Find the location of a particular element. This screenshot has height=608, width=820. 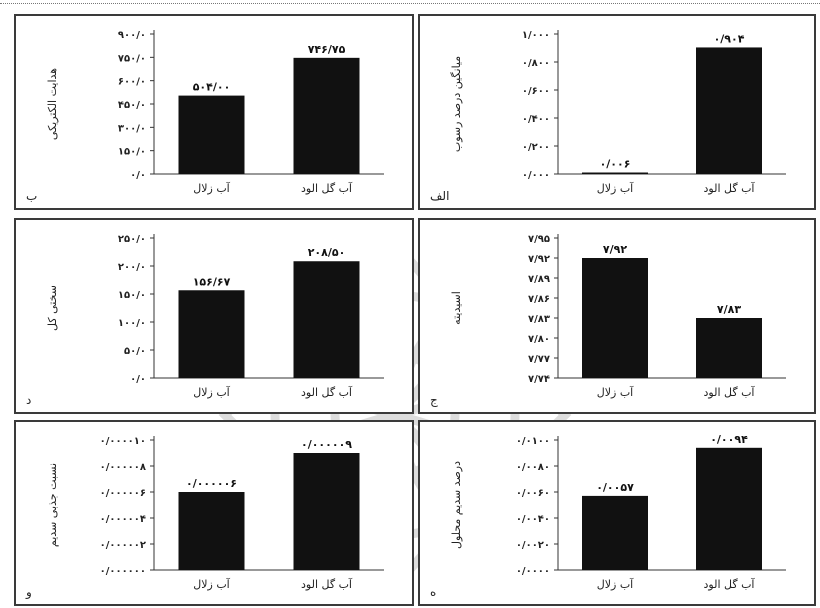

top-dotted-rule is located at coordinates (410, 3).